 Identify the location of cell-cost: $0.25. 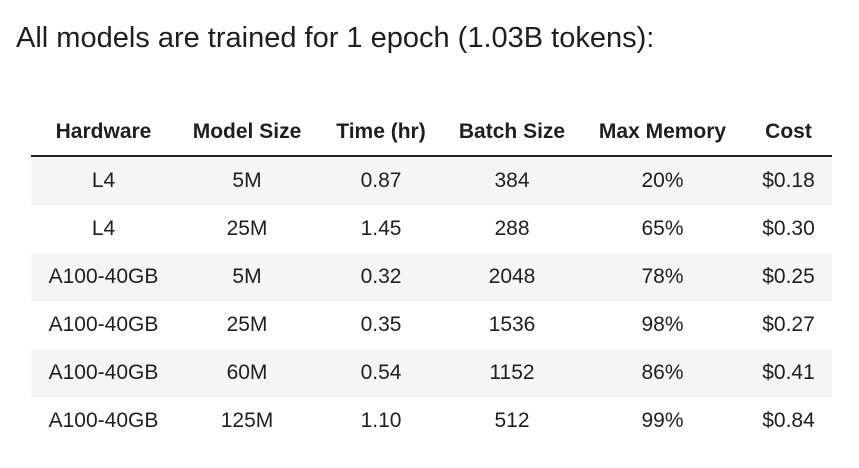
(788, 277).